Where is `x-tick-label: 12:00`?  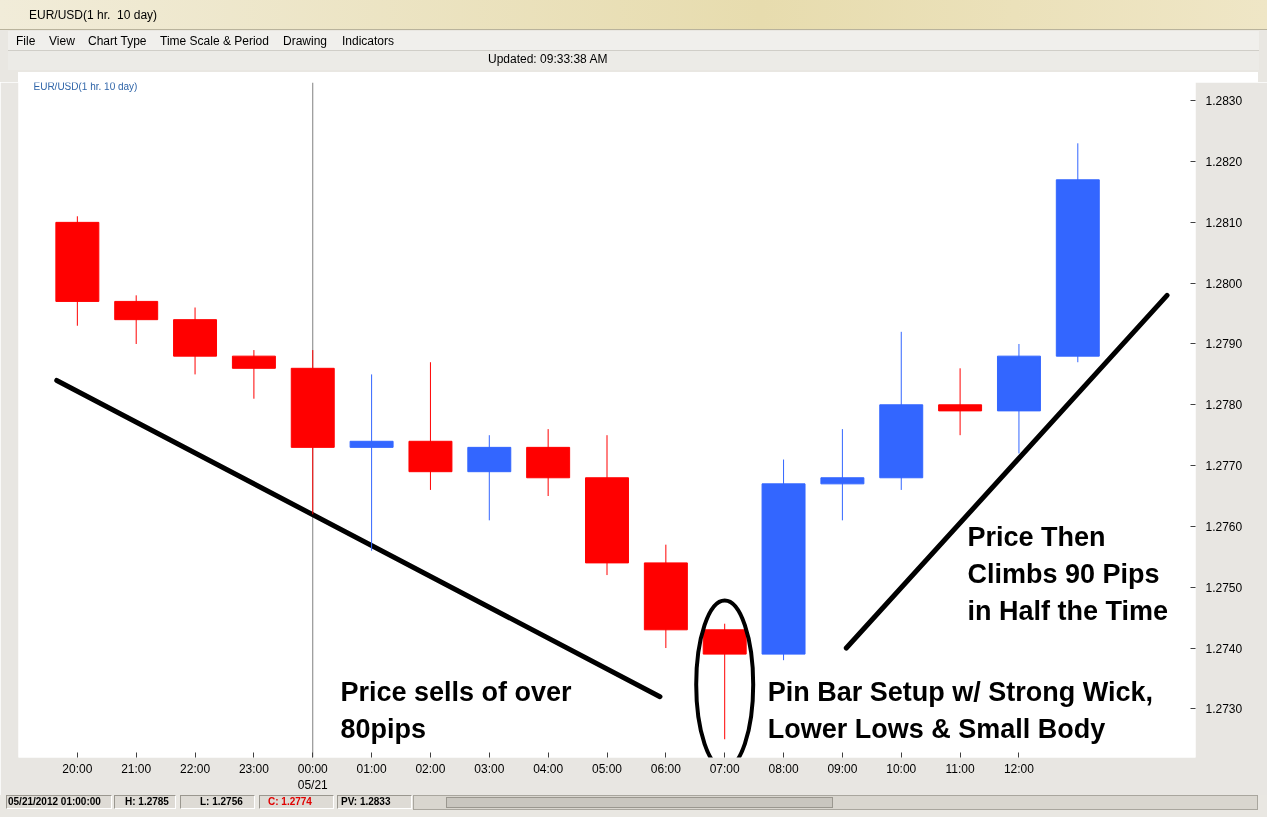 x-tick-label: 12:00 is located at coordinates (1019, 768).